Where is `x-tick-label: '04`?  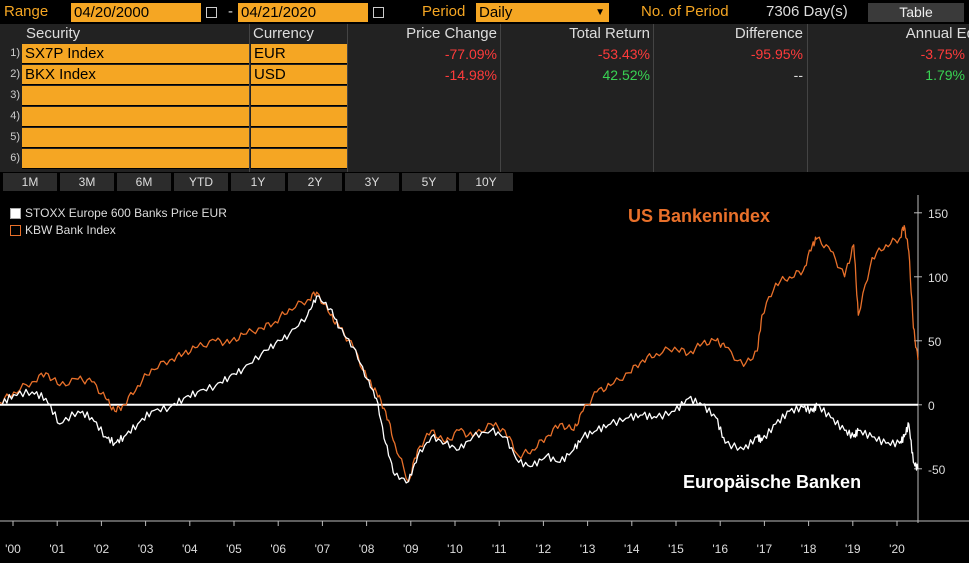 x-tick-label: '04 is located at coordinates (190, 549).